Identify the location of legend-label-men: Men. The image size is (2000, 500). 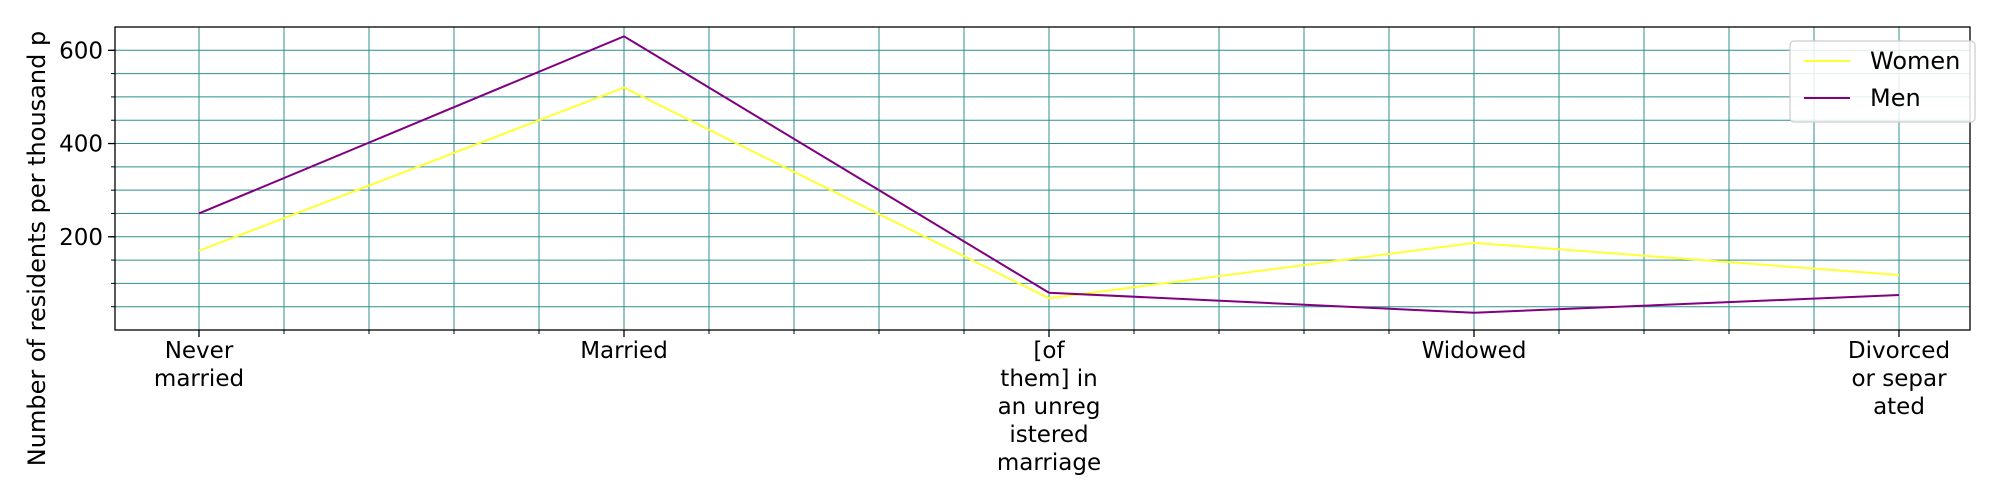
(1895, 98).